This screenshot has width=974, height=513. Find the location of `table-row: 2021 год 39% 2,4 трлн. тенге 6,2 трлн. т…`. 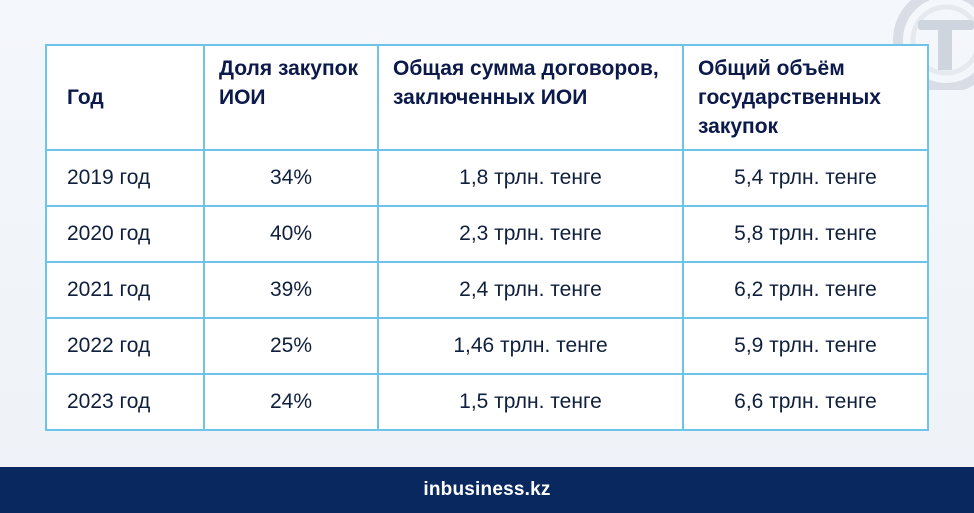

table-row: 2021 год 39% 2,4 трлн. тенге 6,2 трлн. т… is located at coordinates (487, 290).